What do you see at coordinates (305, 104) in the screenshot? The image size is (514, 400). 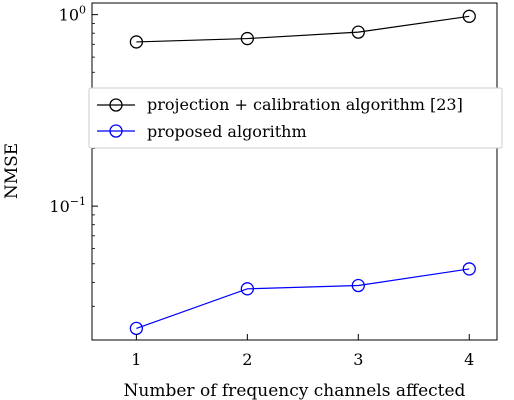 I see `legend-label-series-0: projection + calibration algorithm [23]` at bounding box center [305, 104].